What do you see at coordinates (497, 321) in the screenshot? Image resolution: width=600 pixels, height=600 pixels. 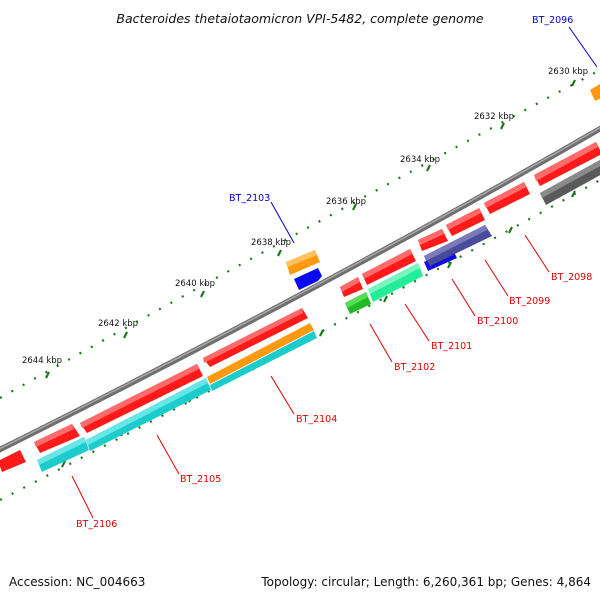 I see `gene-label-bt-2100: BT_2100` at bounding box center [497, 321].